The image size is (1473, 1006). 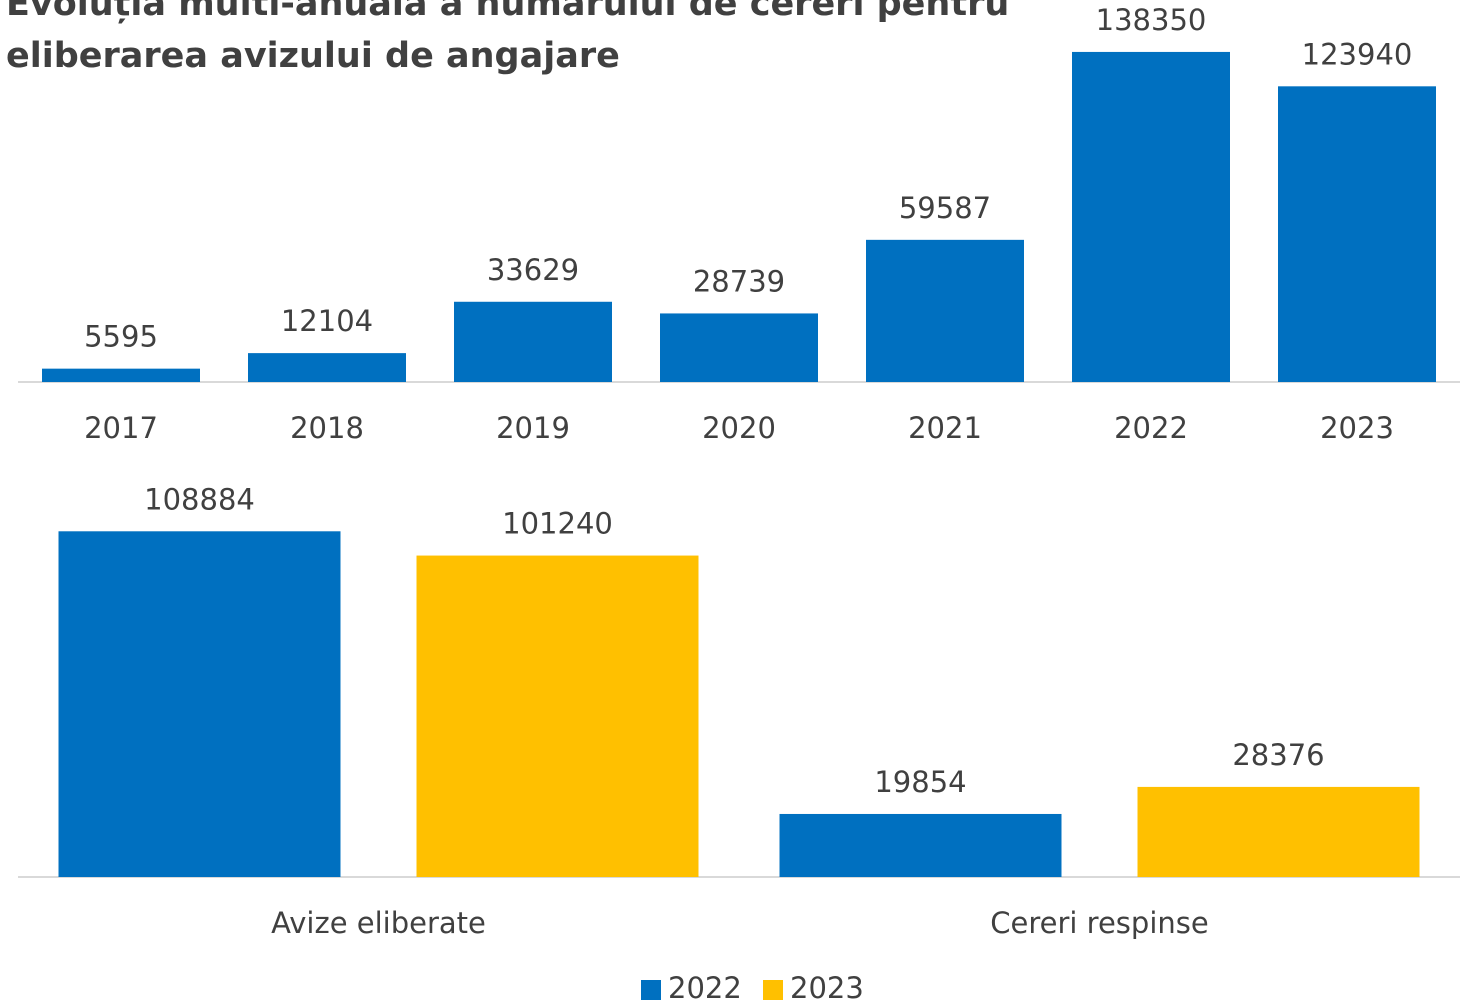 What do you see at coordinates (1278, 755) in the screenshot?
I see `data-label: 28376` at bounding box center [1278, 755].